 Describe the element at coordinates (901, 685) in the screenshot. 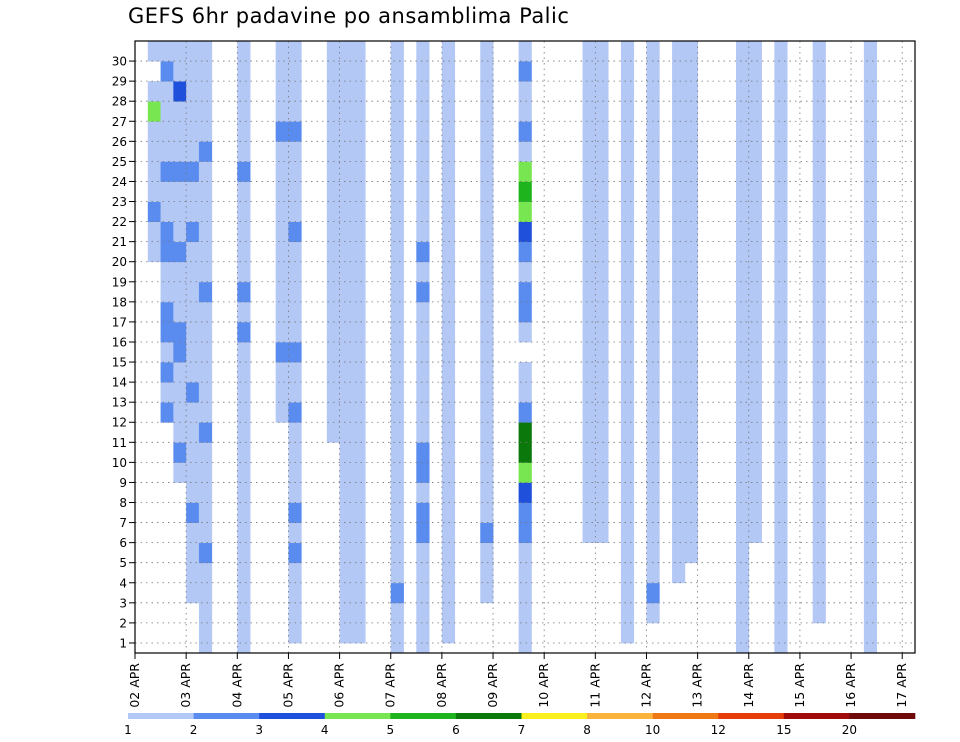

I see `x-tick-label: 17 APR` at that location.